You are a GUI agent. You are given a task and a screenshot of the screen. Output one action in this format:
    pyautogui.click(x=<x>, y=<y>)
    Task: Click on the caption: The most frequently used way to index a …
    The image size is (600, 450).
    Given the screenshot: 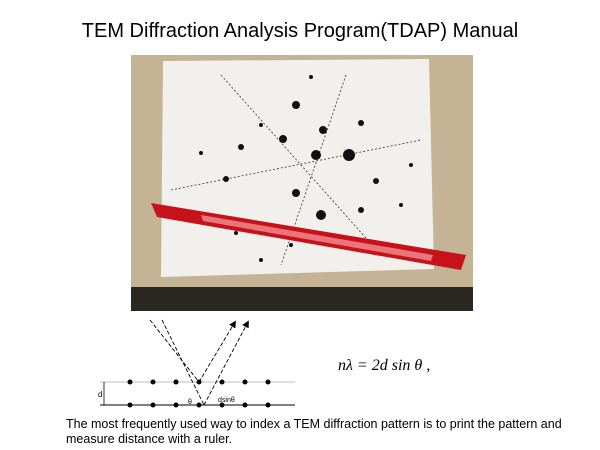 What is the action you would take?
    pyautogui.click(x=314, y=431)
    